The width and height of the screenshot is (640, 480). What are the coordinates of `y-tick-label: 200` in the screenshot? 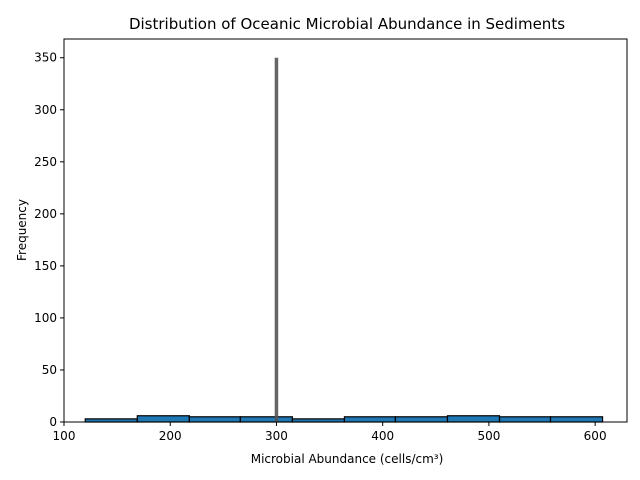 It's located at (45, 214).